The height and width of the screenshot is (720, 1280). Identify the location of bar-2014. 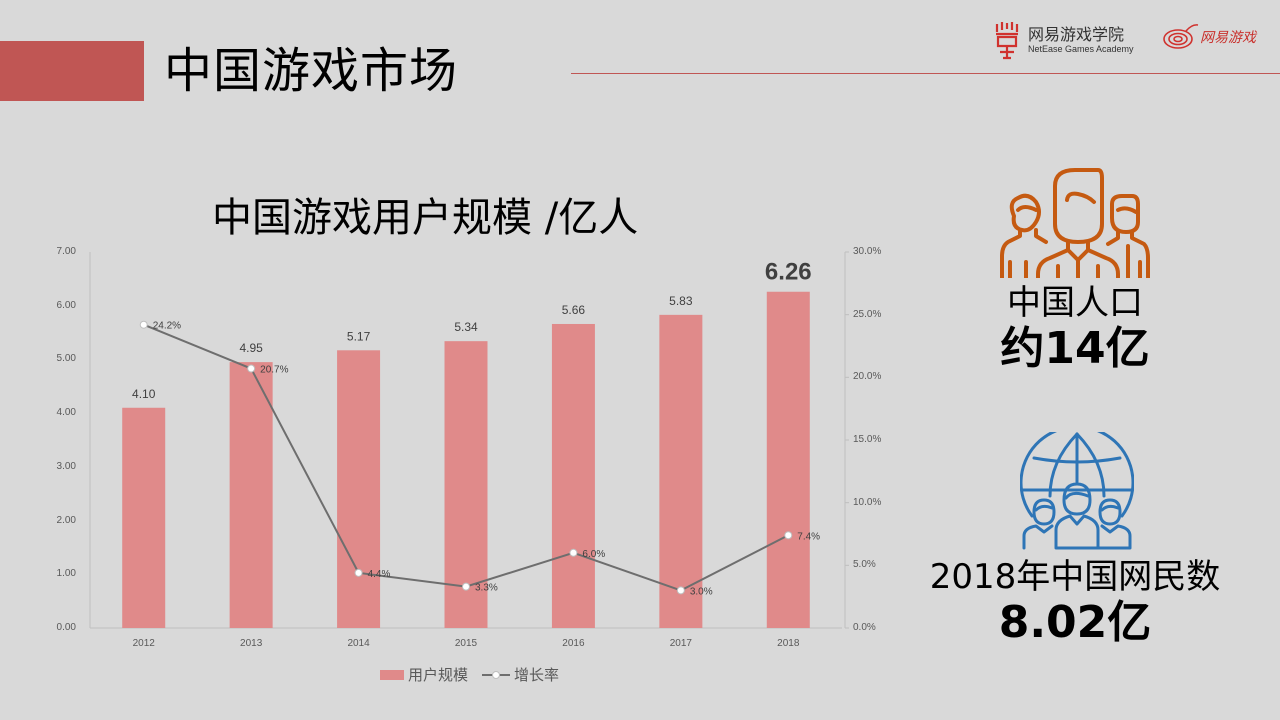
(359, 489).